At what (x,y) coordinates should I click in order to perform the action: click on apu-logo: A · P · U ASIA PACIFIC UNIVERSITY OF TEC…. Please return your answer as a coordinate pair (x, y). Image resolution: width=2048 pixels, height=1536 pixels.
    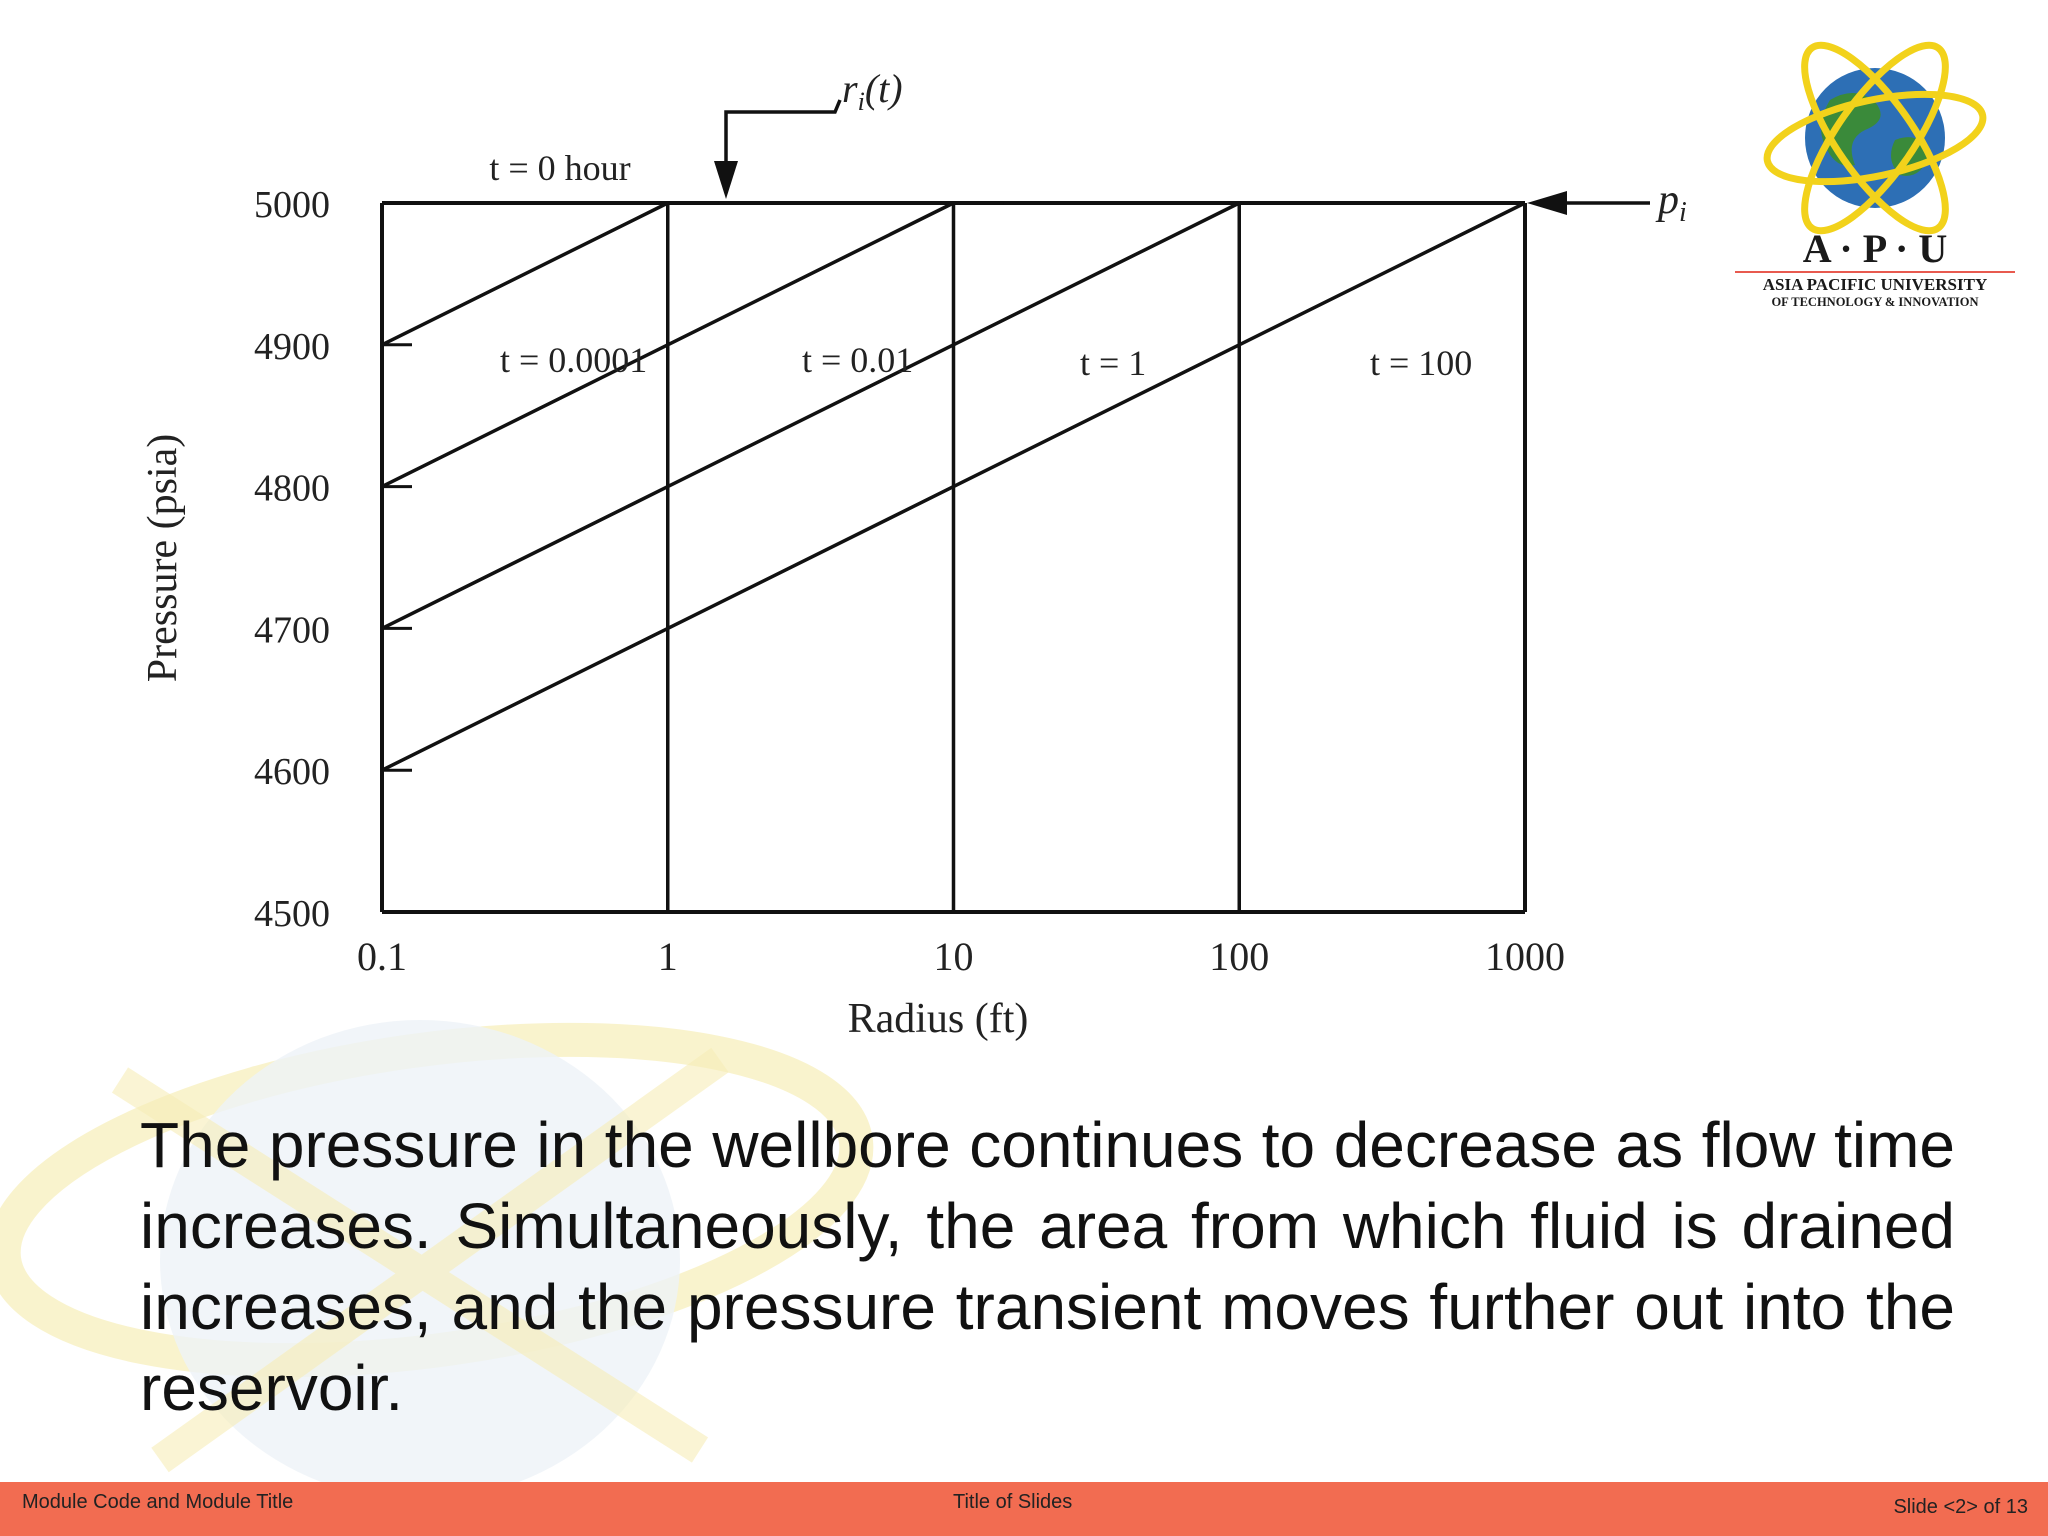
    Looking at the image, I should click on (1875, 175).